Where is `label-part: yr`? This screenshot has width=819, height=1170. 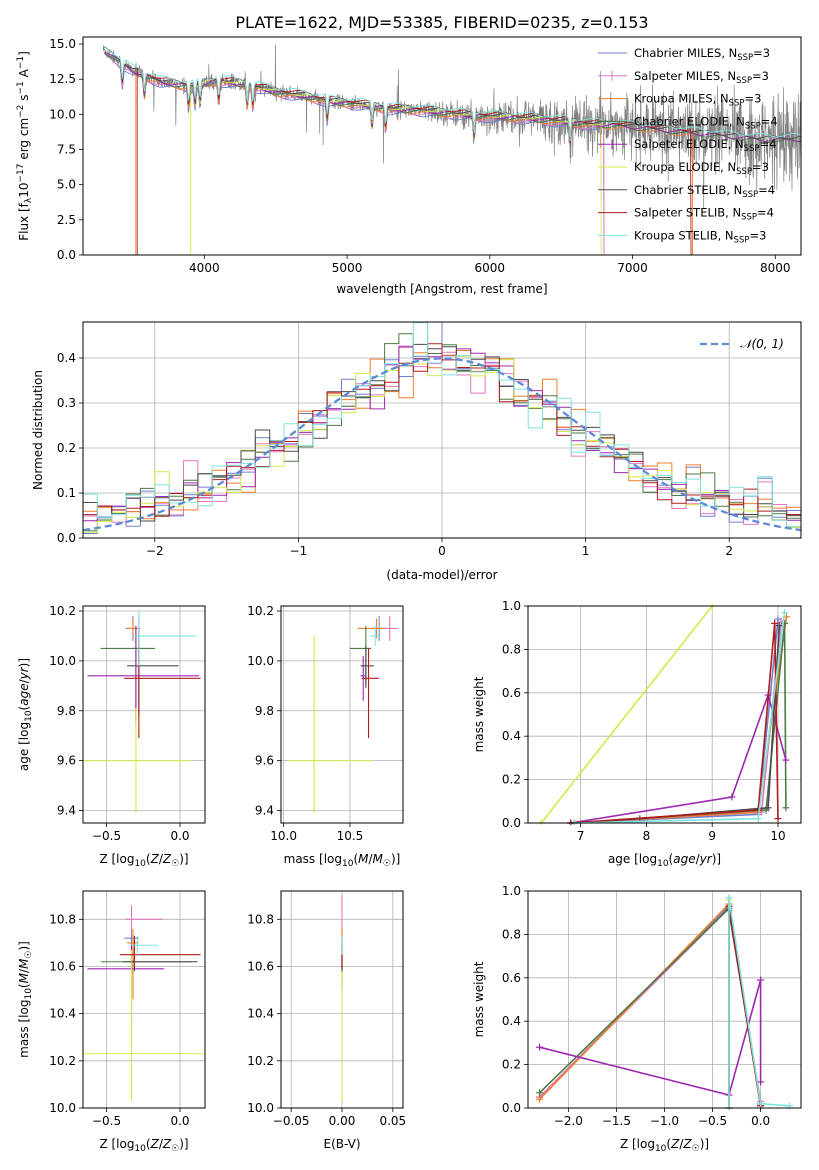
label-part: yr is located at coordinates (706, 859).